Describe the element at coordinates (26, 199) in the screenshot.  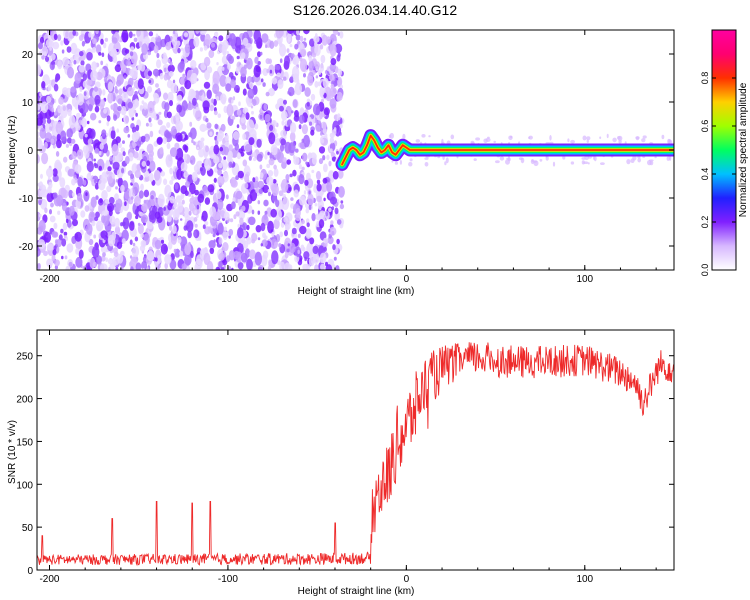
I see `y-tick-label: -10` at that location.